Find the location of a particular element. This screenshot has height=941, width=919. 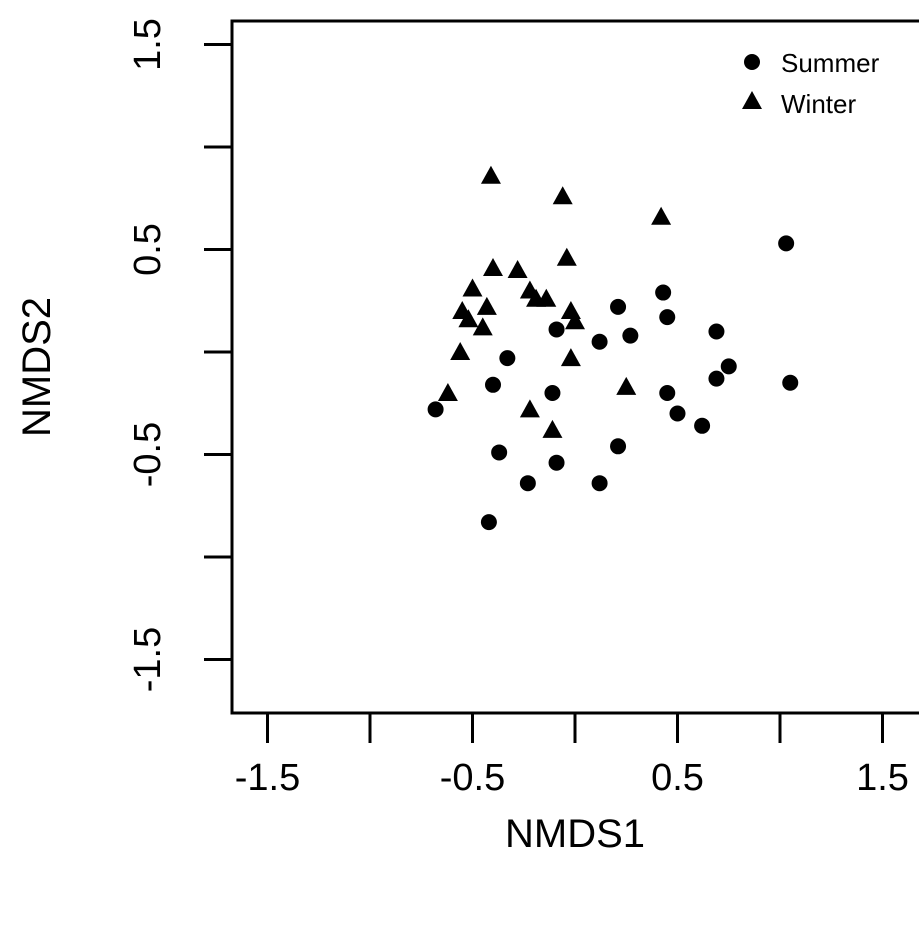

y-tick-label: 1.5 is located at coordinates (148, 44).